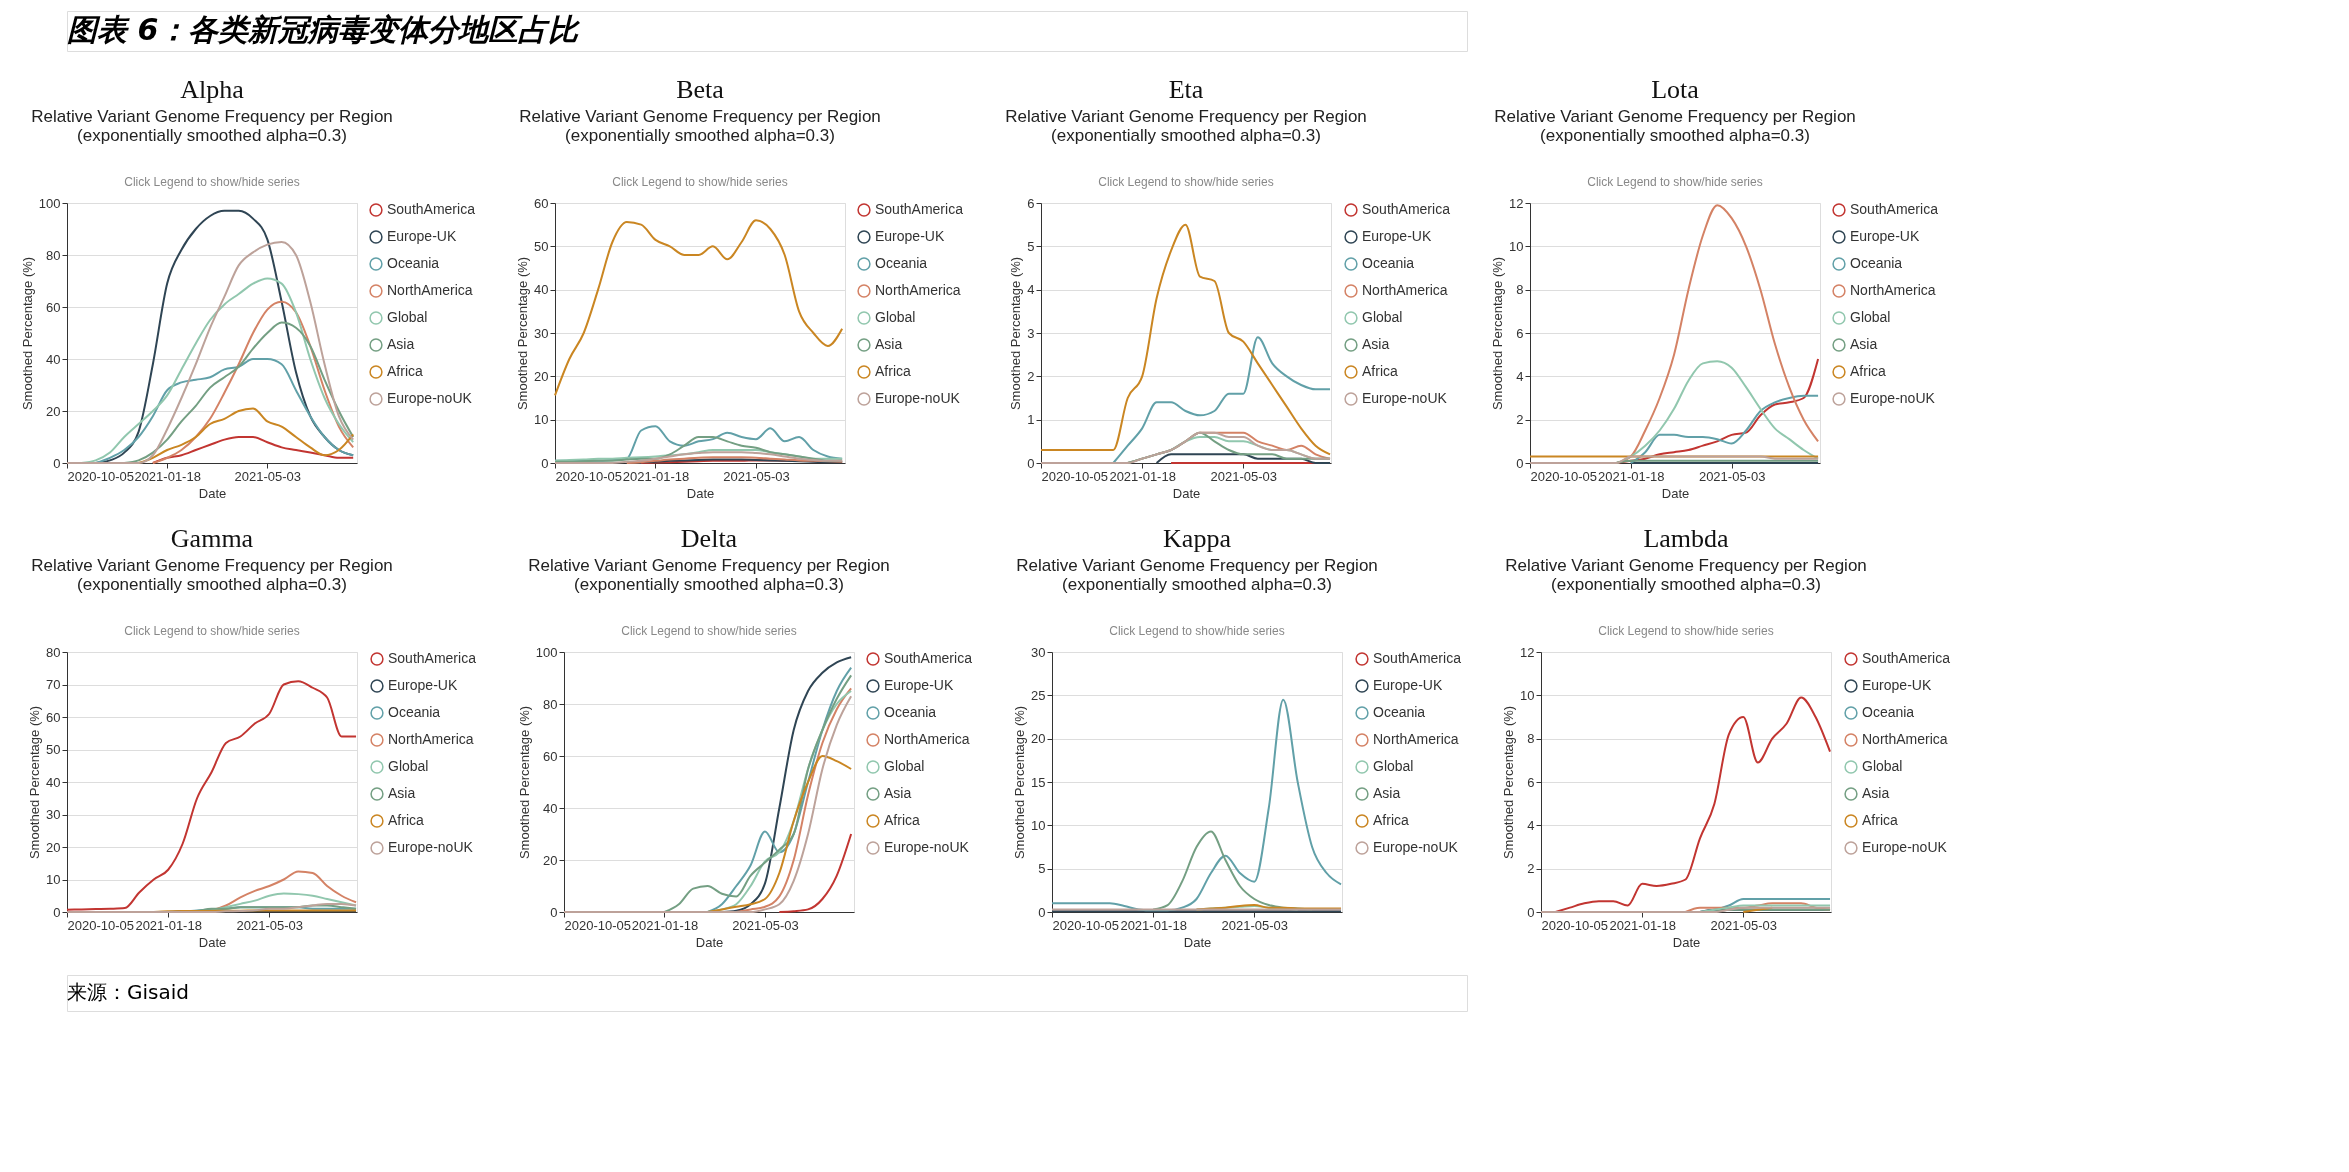 The image size is (2349, 1172). I want to click on y-tick-label: 5, so click(1042, 869).